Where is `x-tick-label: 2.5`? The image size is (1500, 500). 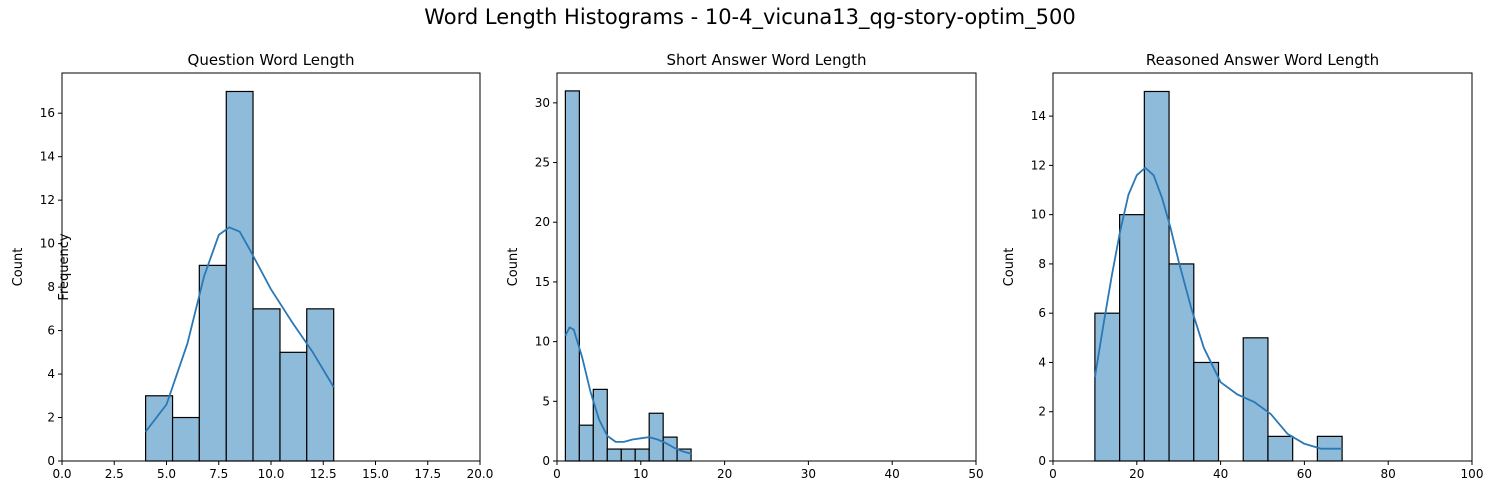 x-tick-label: 2.5 is located at coordinates (114, 474).